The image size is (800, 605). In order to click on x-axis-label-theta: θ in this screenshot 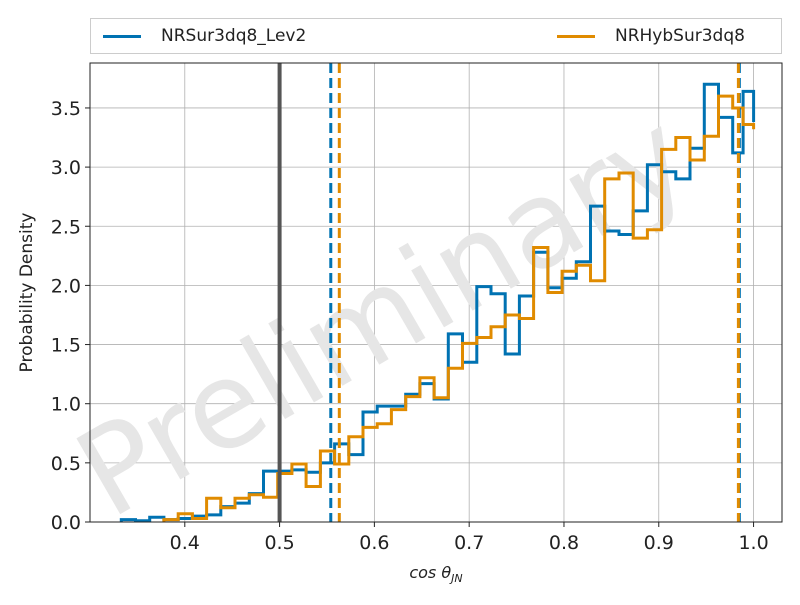, I will do `click(446, 572)`.